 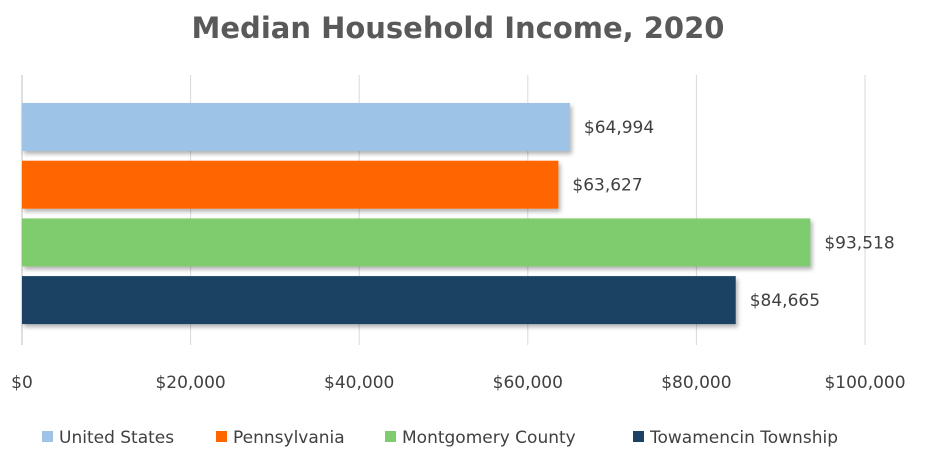 What do you see at coordinates (289, 438) in the screenshot?
I see `legend-label: Pennsylvania` at bounding box center [289, 438].